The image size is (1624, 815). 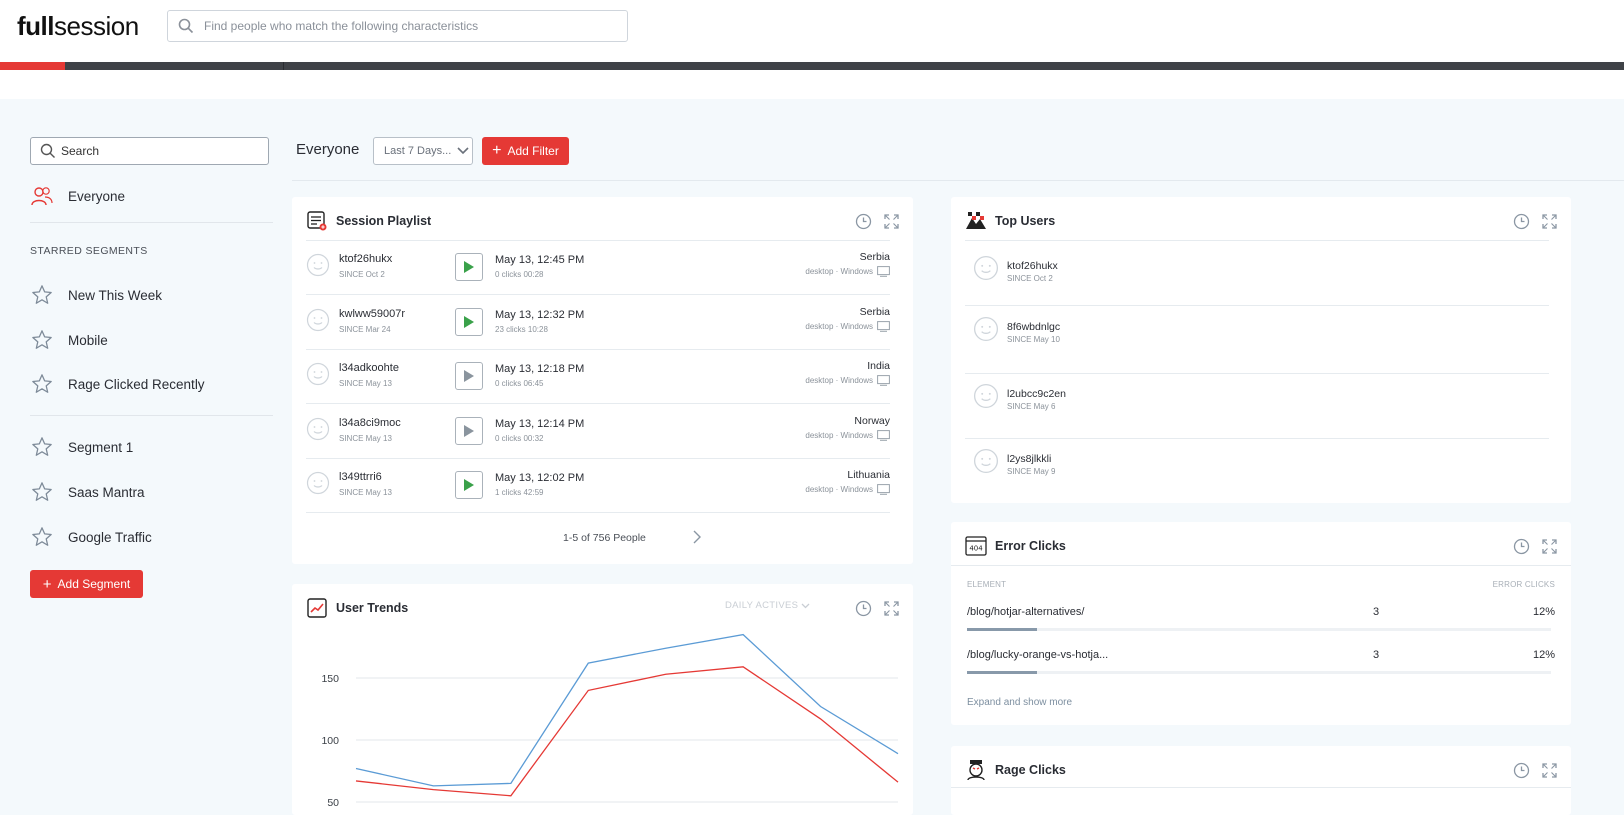 I want to click on error-click-row: /blog/hotjar-alternatives/3 12%, so click(x=1261, y=618).